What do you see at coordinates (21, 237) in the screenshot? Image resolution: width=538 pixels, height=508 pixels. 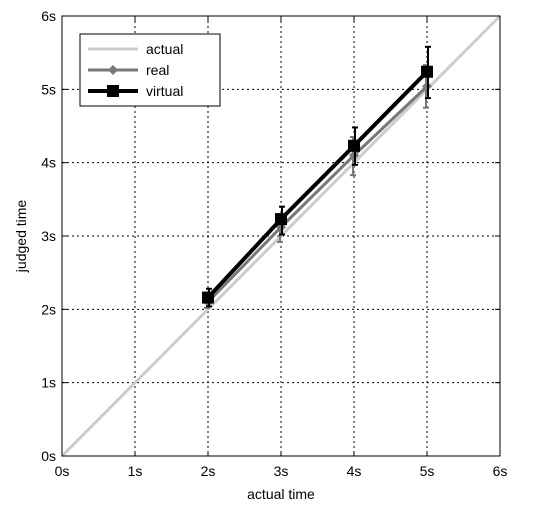 I see `y-axis-label: judged time` at bounding box center [21, 237].